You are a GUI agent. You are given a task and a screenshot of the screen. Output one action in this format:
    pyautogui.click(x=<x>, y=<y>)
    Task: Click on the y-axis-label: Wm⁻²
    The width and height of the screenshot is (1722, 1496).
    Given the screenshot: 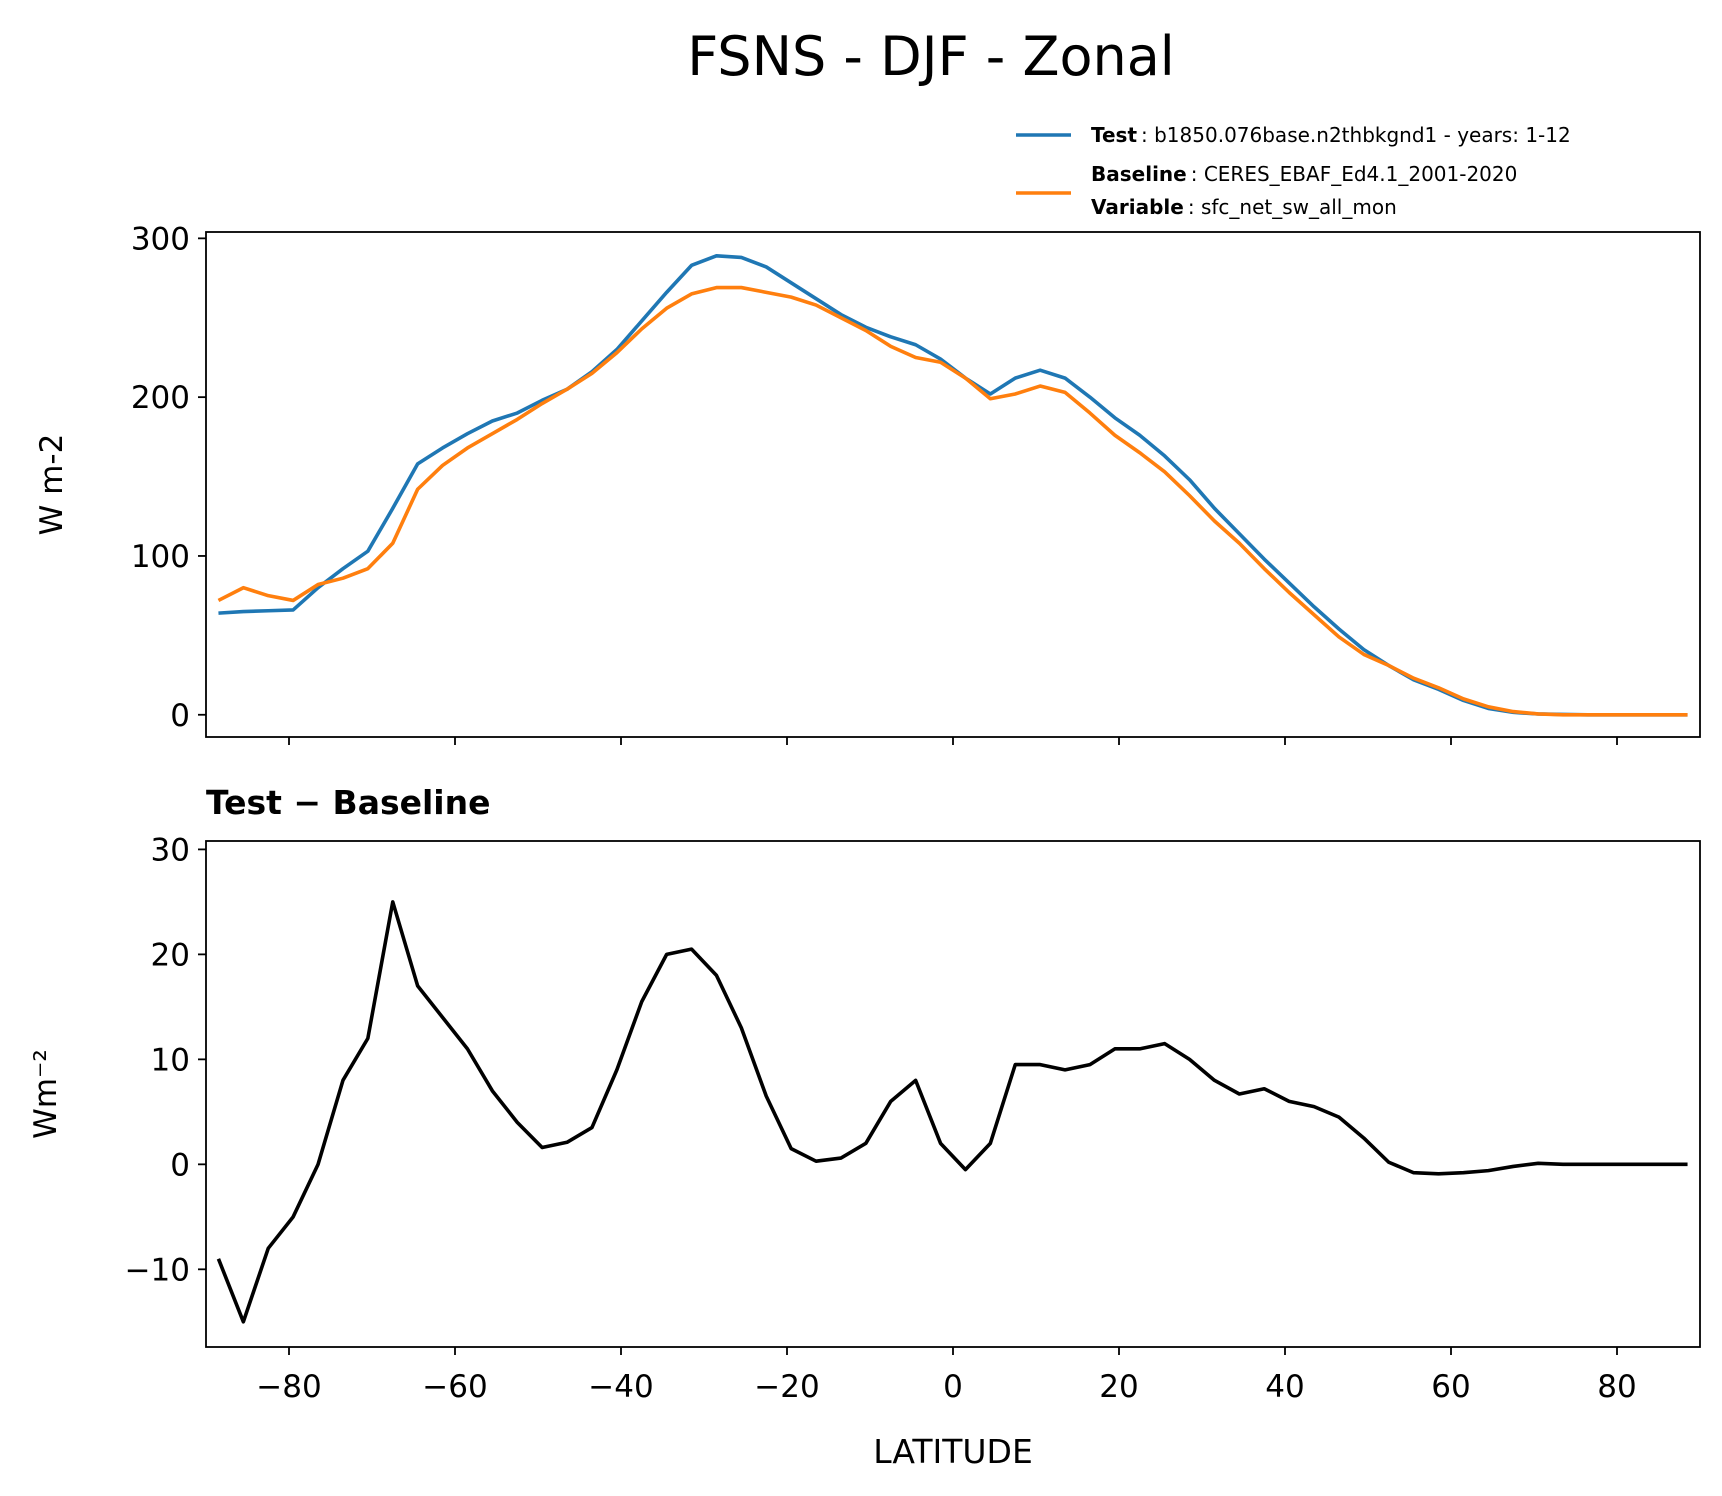 What is the action you would take?
    pyautogui.click(x=46, y=1094)
    